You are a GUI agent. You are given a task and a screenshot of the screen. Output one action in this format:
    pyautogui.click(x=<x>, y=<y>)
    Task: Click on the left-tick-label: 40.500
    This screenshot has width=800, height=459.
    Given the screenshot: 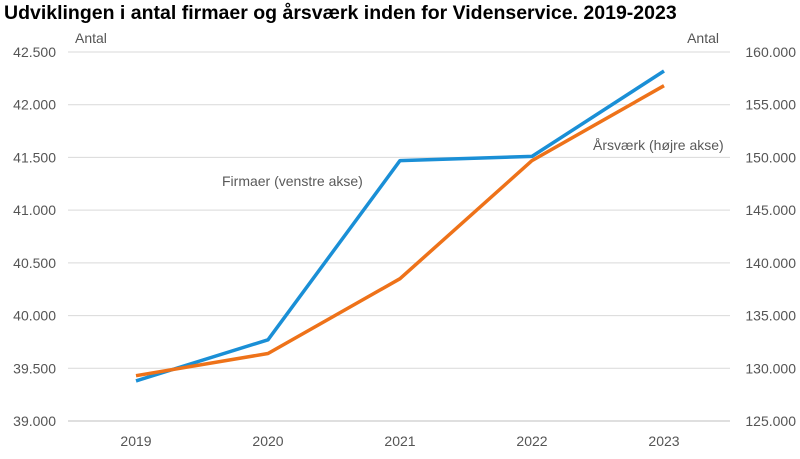 What is the action you would take?
    pyautogui.click(x=34, y=263)
    